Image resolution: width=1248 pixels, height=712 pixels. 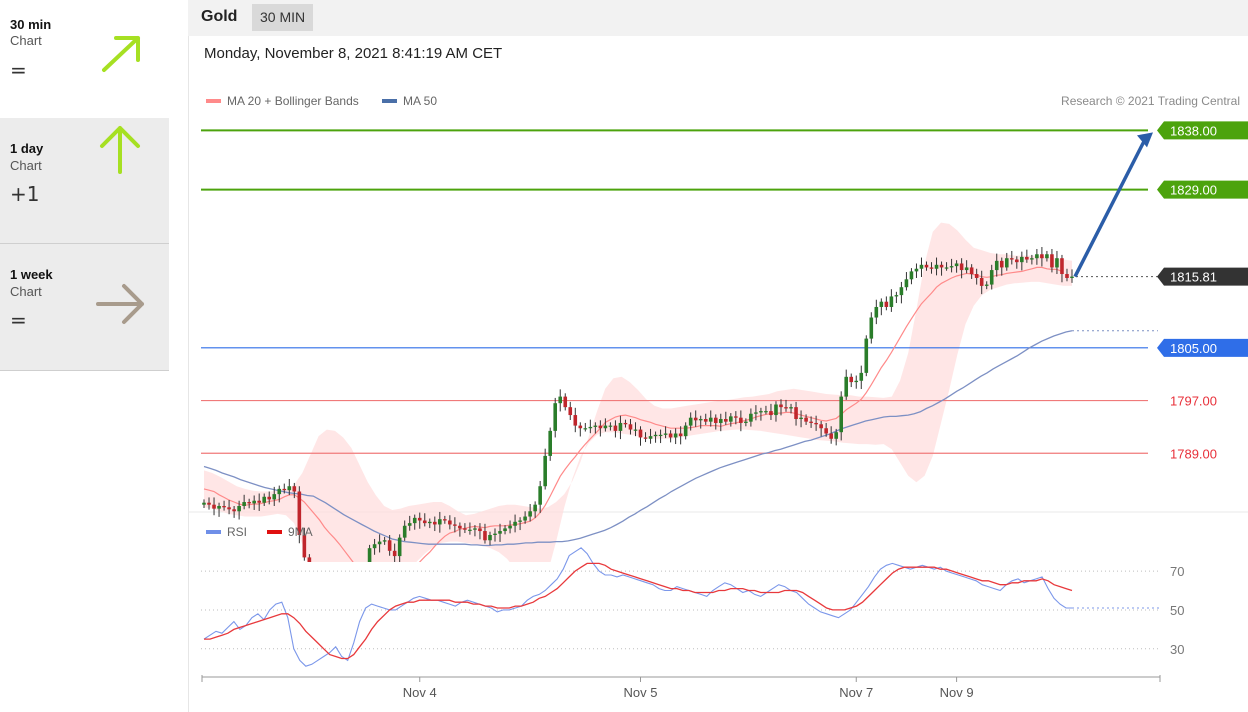 What do you see at coordinates (18, 70) in the screenshot?
I see `sidebar-value: =` at bounding box center [18, 70].